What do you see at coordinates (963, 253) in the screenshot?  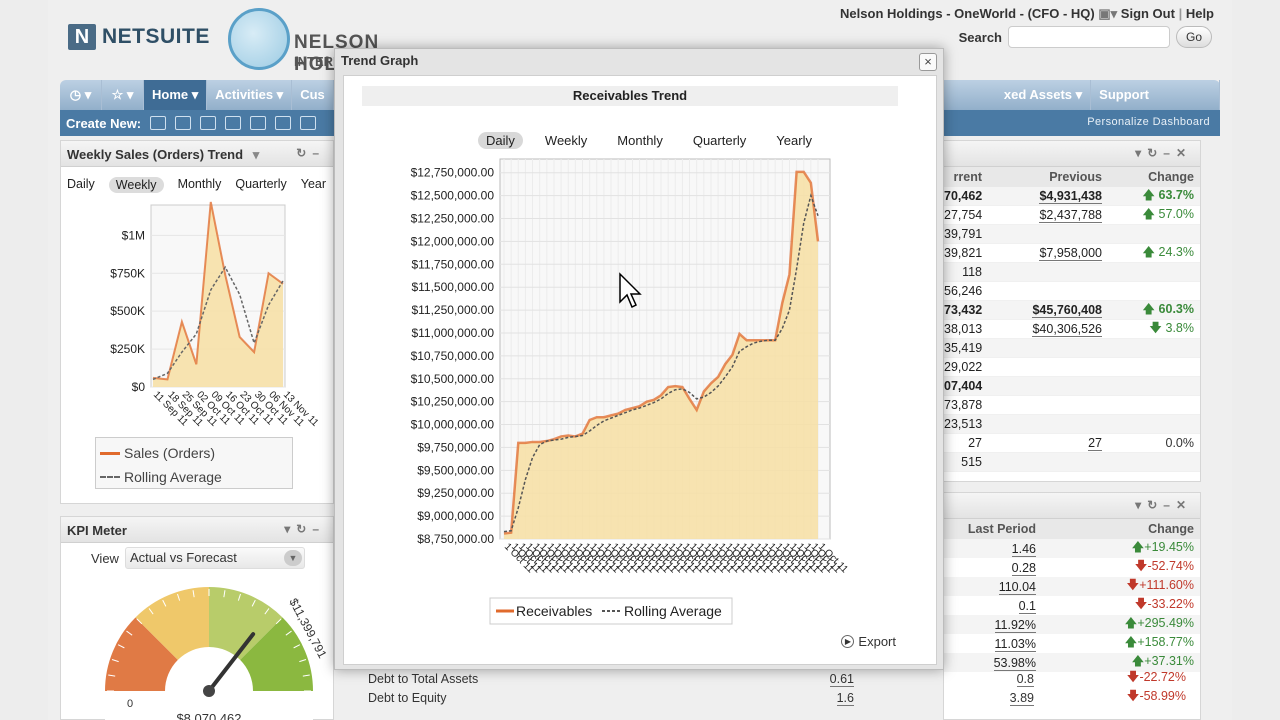 I see `current-value: 39,821` at bounding box center [963, 253].